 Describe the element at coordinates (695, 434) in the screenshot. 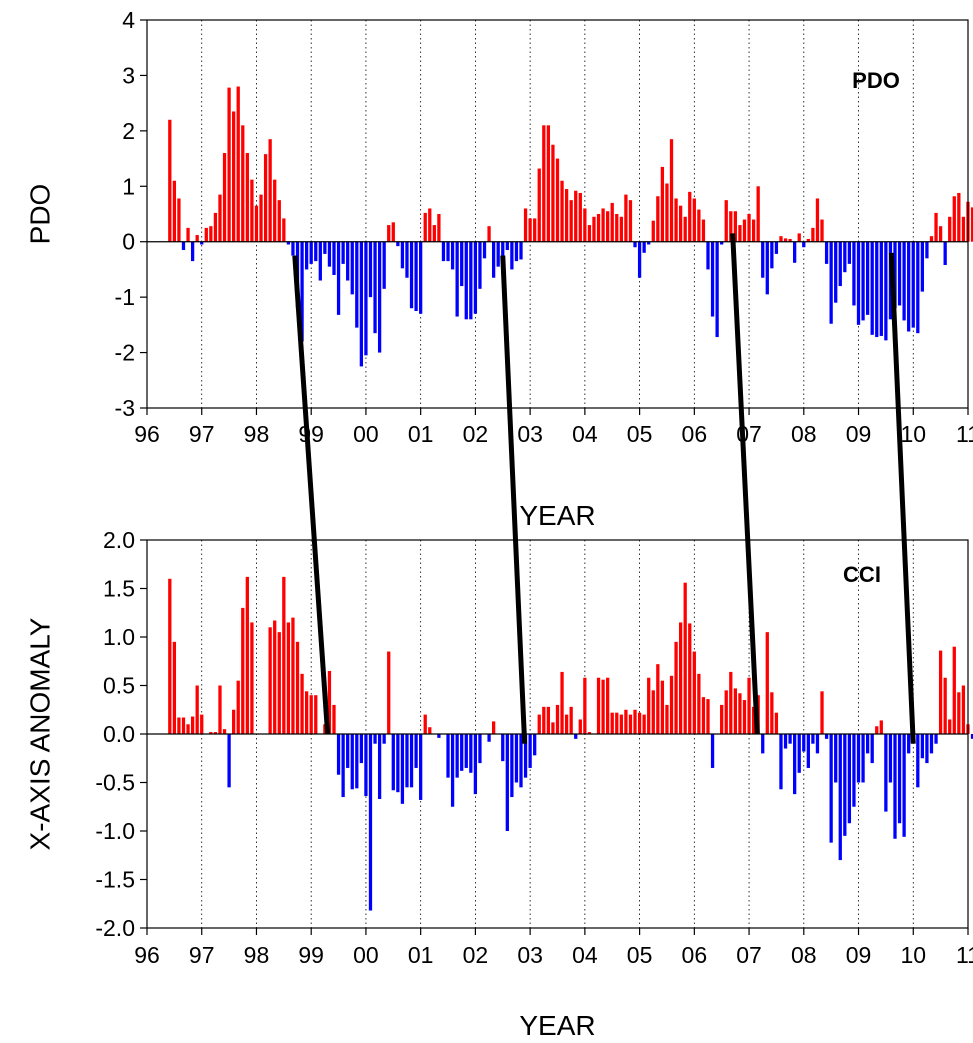

I see `x-tick-label: 06` at that location.